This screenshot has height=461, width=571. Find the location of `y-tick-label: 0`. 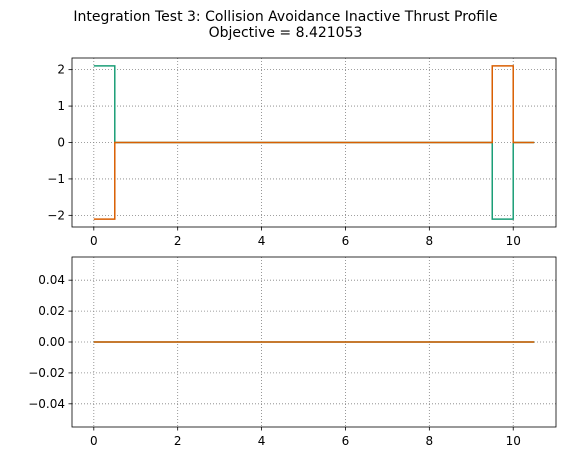

y-tick-label: 0 is located at coordinates (61, 143).